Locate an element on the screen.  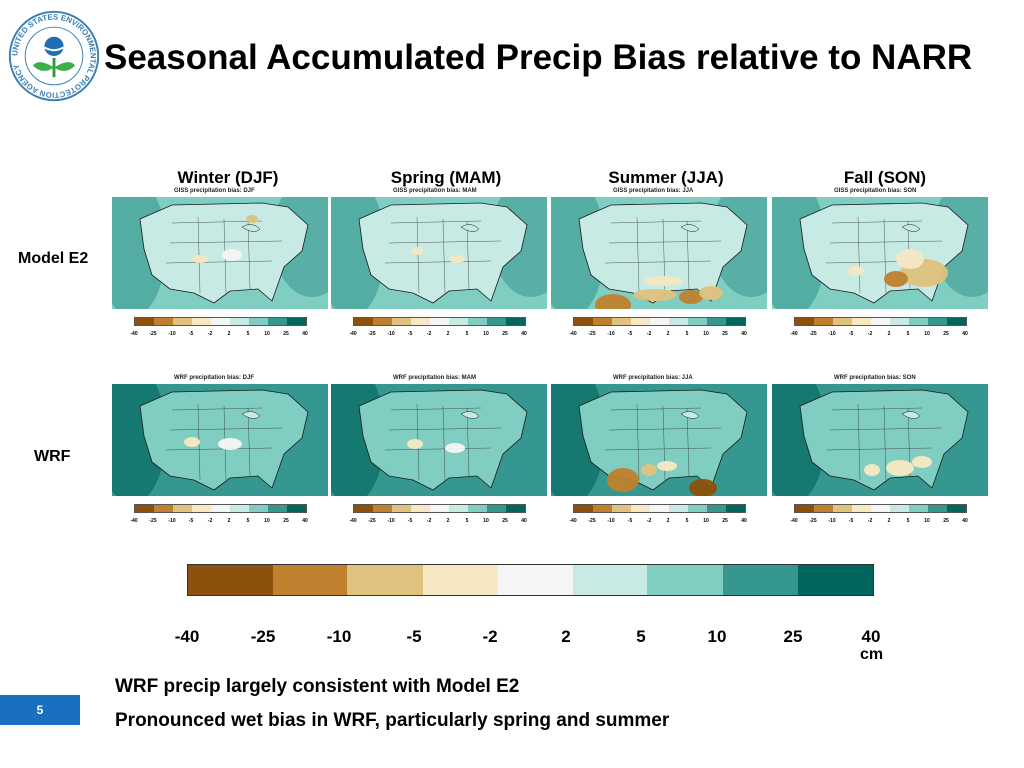
legend-tick-label: 25 is located at coordinates (793, 636).